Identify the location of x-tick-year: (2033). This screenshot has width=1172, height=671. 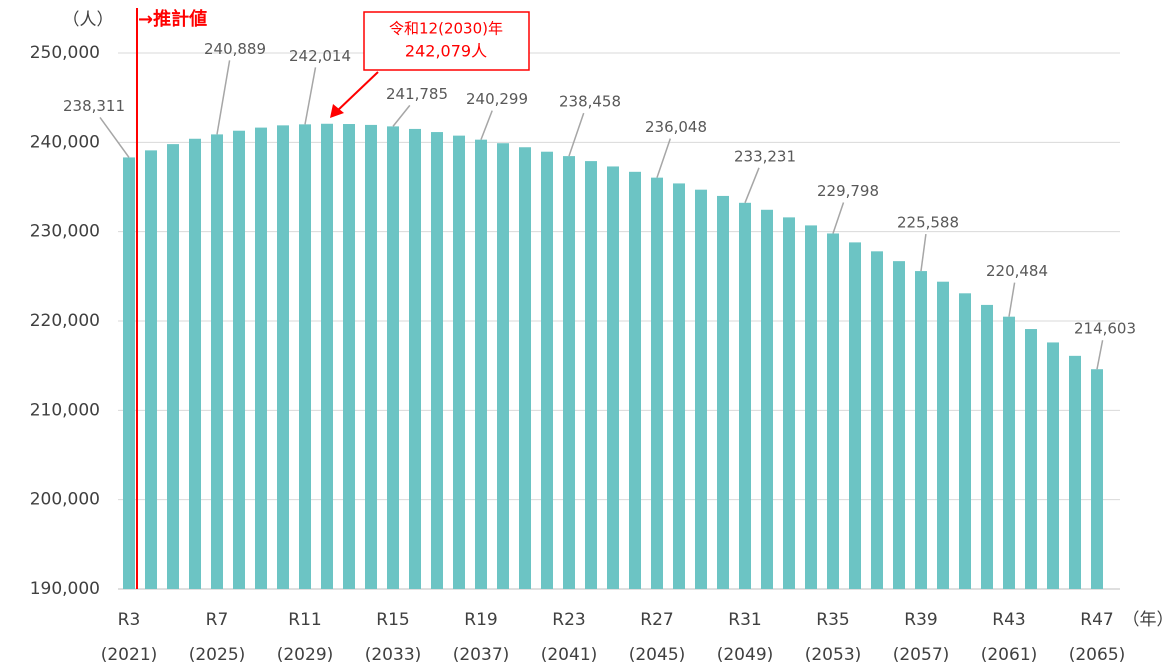
(393, 655).